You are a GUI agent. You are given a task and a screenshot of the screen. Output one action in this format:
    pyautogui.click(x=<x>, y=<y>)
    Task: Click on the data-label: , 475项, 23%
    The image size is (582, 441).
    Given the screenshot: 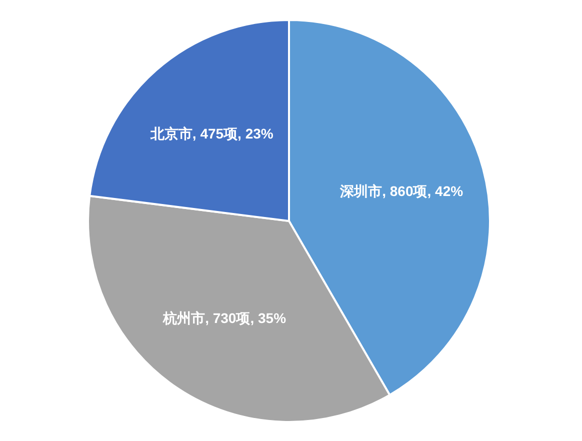 What is the action you would take?
    pyautogui.click(x=233, y=134)
    